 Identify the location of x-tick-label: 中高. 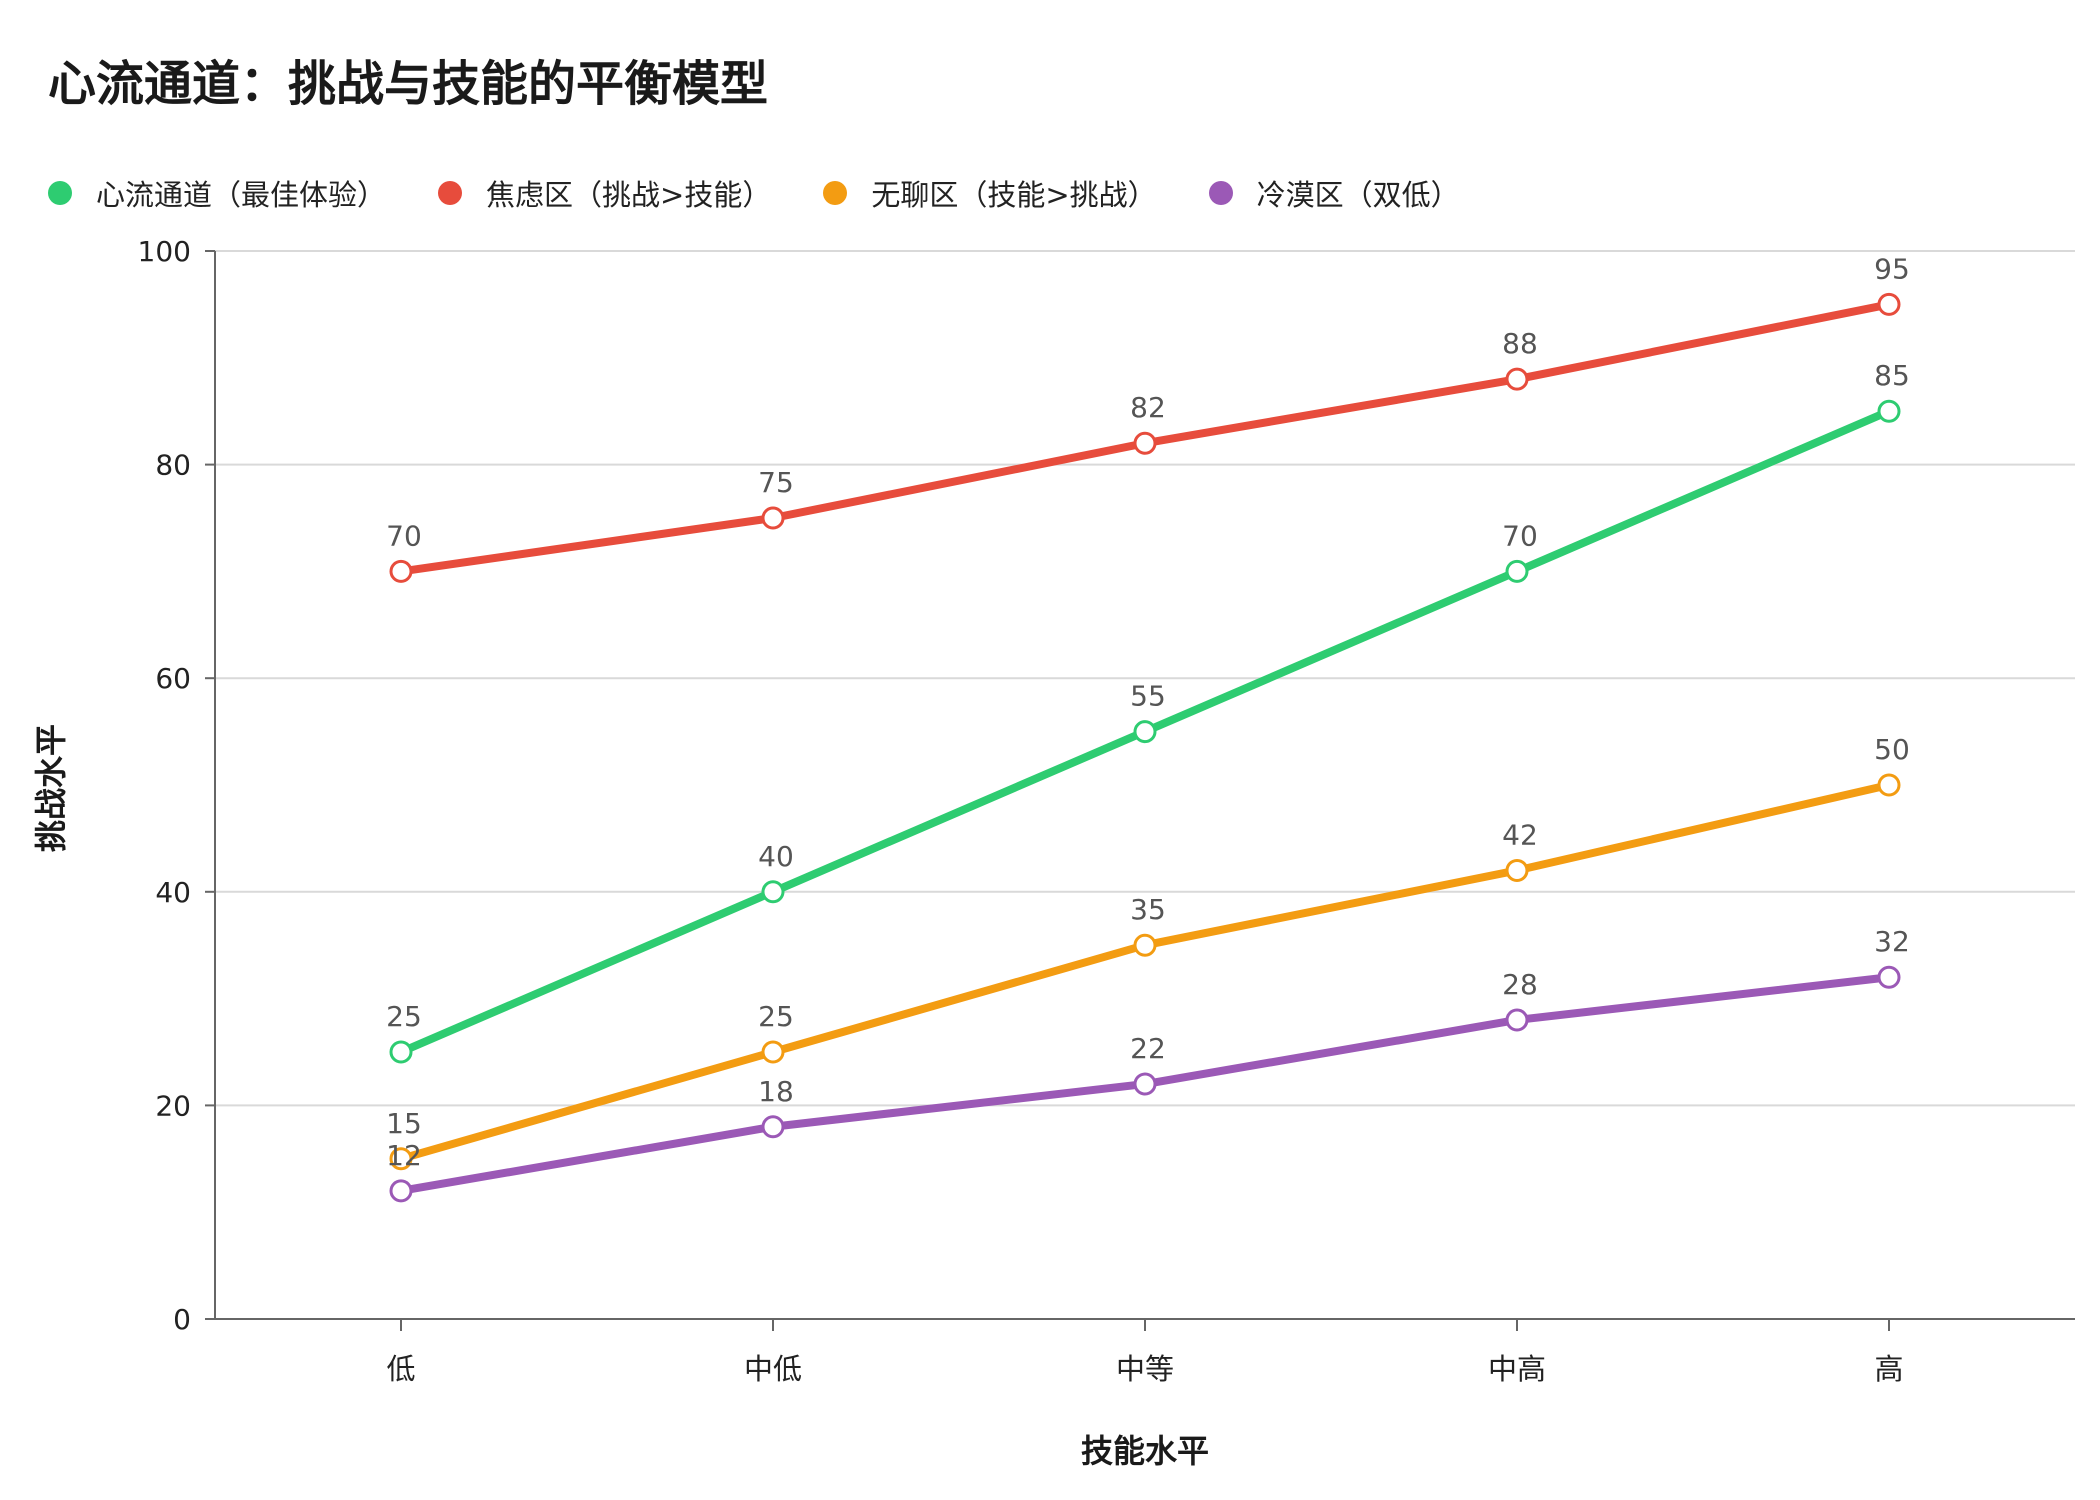
(1517, 1369).